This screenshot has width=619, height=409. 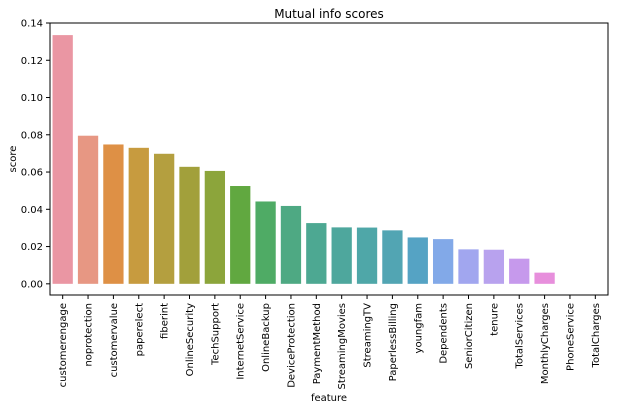 What do you see at coordinates (32, 98) in the screenshot?
I see `y-tick-label: 0.10` at bounding box center [32, 98].